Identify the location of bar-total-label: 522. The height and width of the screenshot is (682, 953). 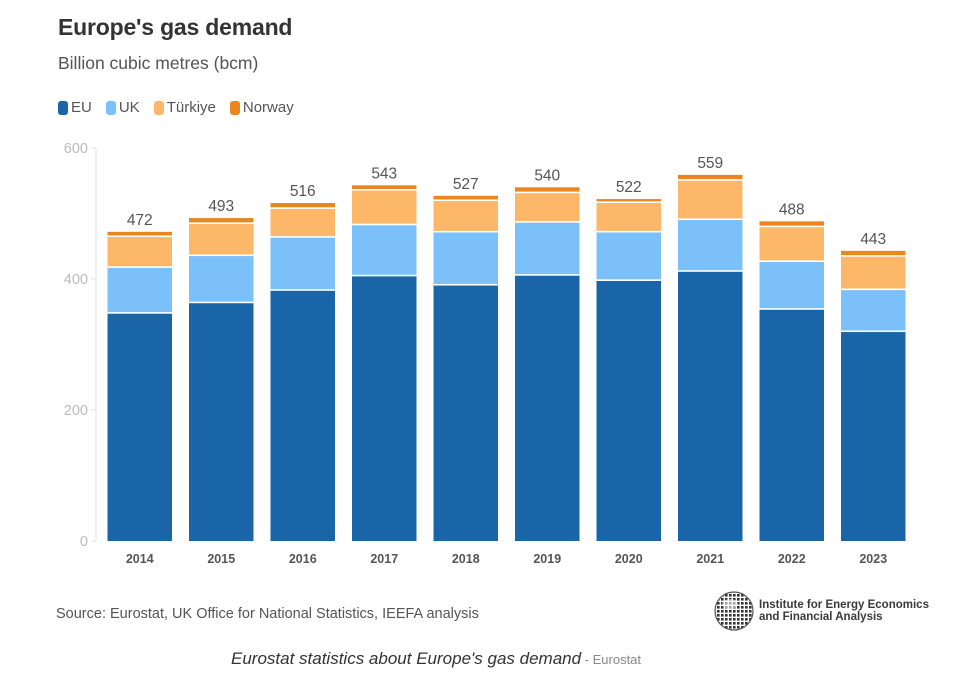
(629, 187).